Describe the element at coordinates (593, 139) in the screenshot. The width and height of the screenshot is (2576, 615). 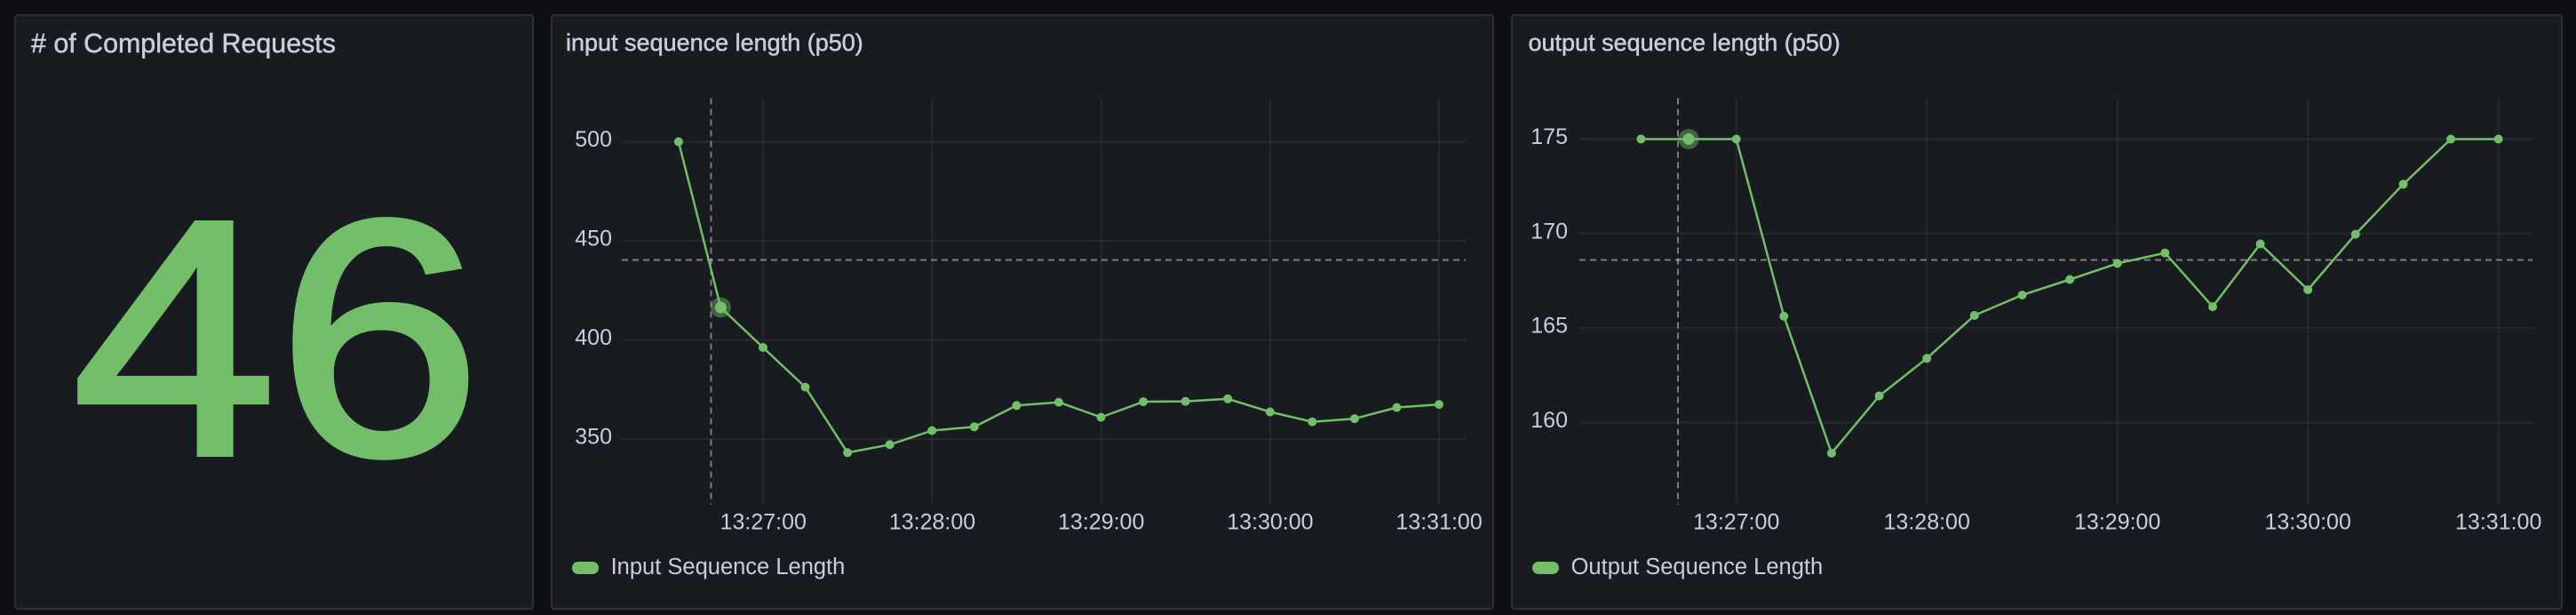
I see `svg-text: 500` at that location.